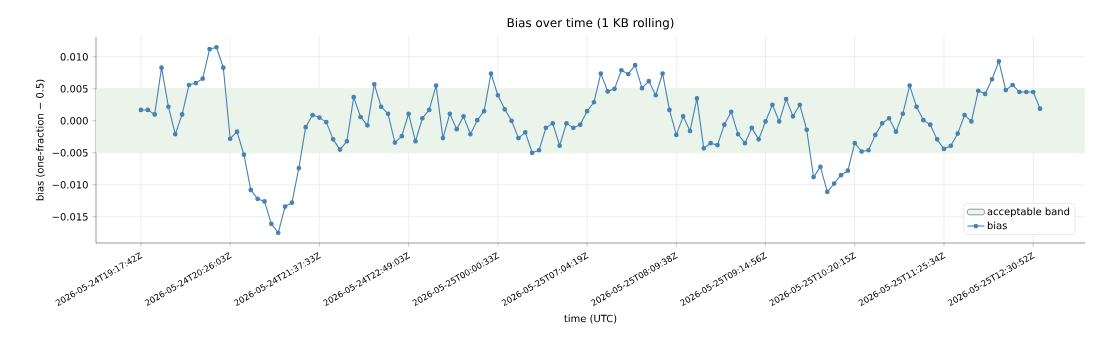 This screenshot has height=360, width=1100. Describe the element at coordinates (74, 57) in the screenshot. I see `y-tick-label: 0.010` at that location.